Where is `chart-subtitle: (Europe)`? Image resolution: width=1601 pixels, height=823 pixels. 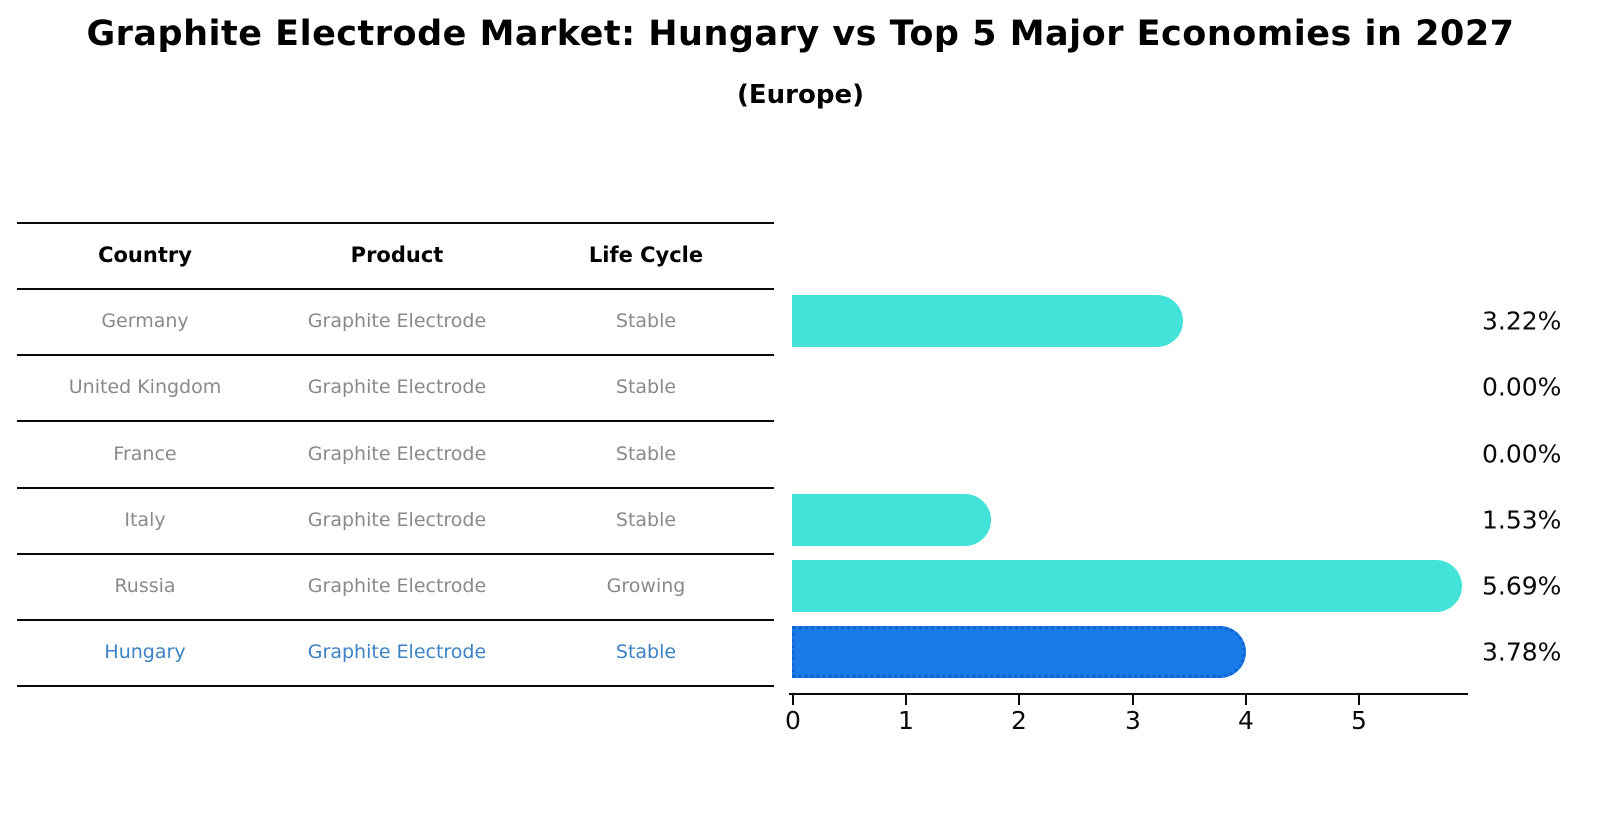 chart-subtitle: (Europe) is located at coordinates (800, 95).